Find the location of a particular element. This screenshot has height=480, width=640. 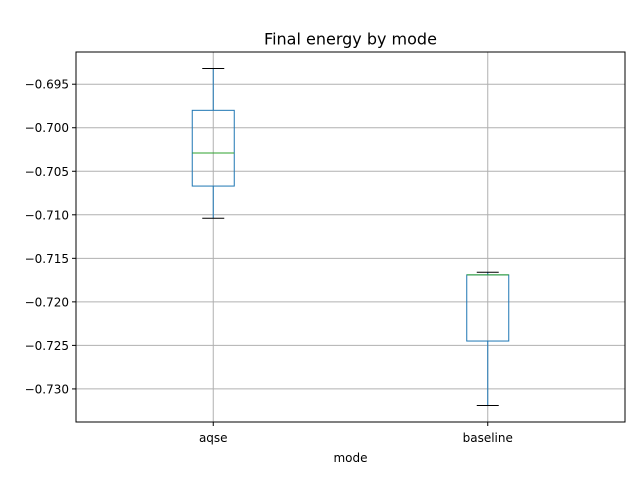

x-tick-label: aqse is located at coordinates (213, 438).